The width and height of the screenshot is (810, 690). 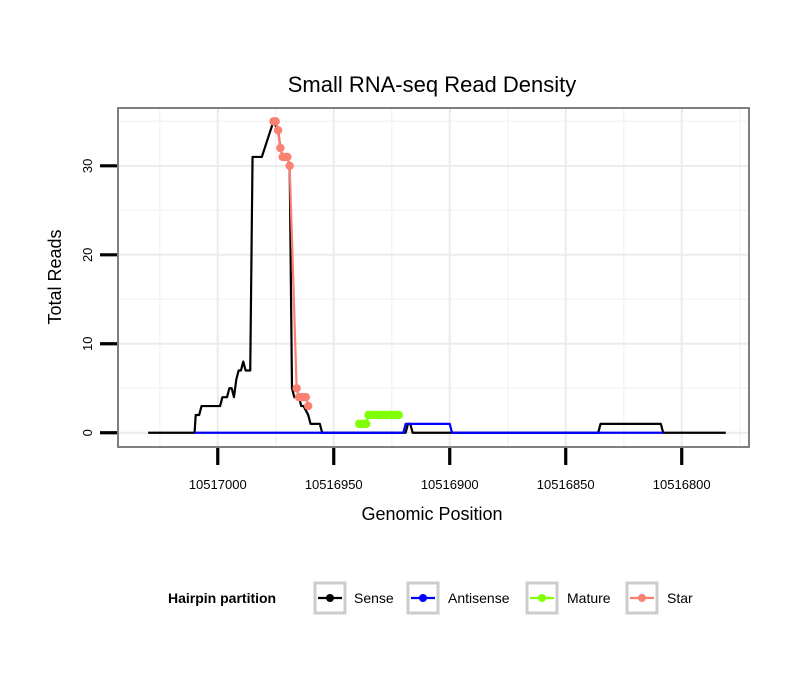 What do you see at coordinates (87, 432) in the screenshot?
I see `y-tick-label: 0` at bounding box center [87, 432].